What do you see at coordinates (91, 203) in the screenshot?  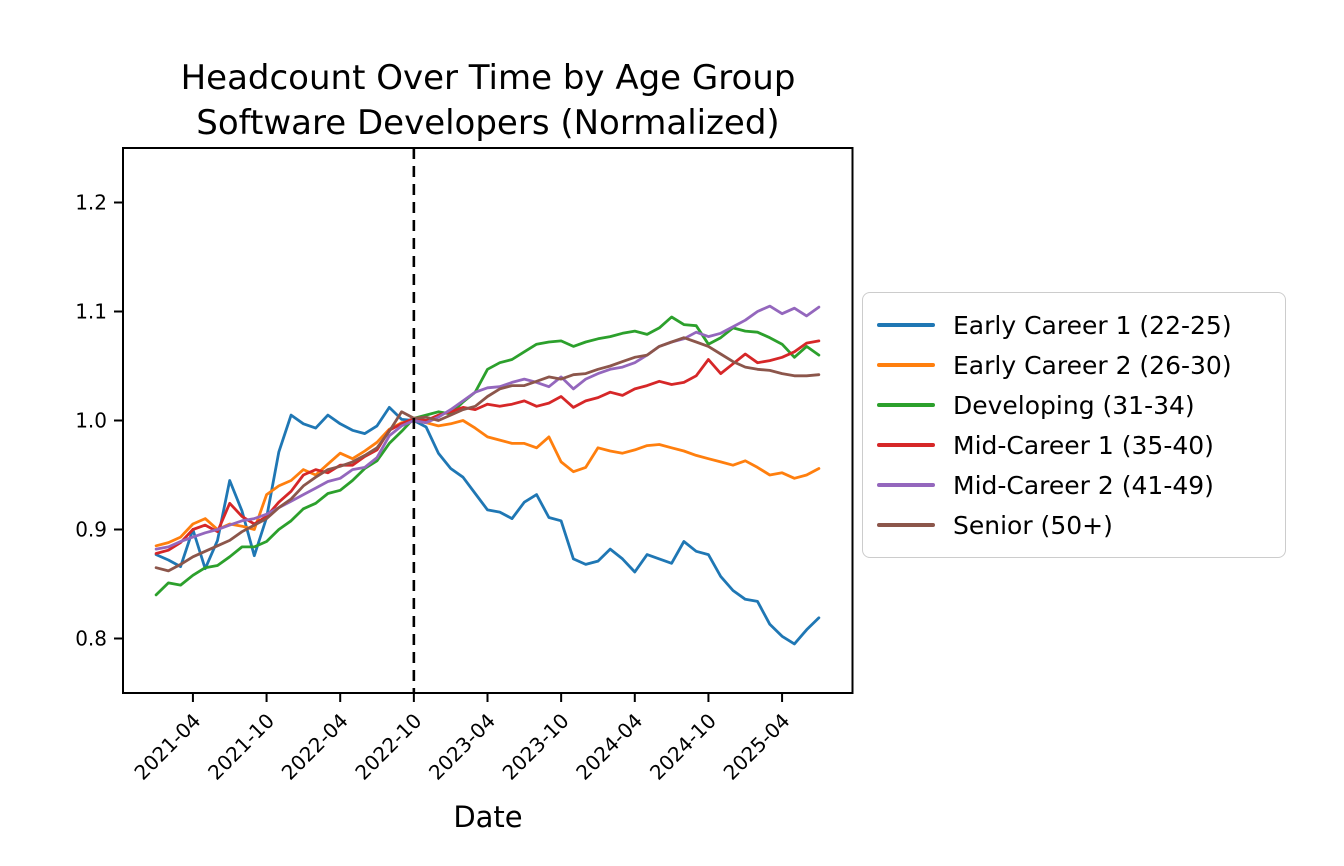 I see `y-tick-label: 1.2` at bounding box center [91, 203].